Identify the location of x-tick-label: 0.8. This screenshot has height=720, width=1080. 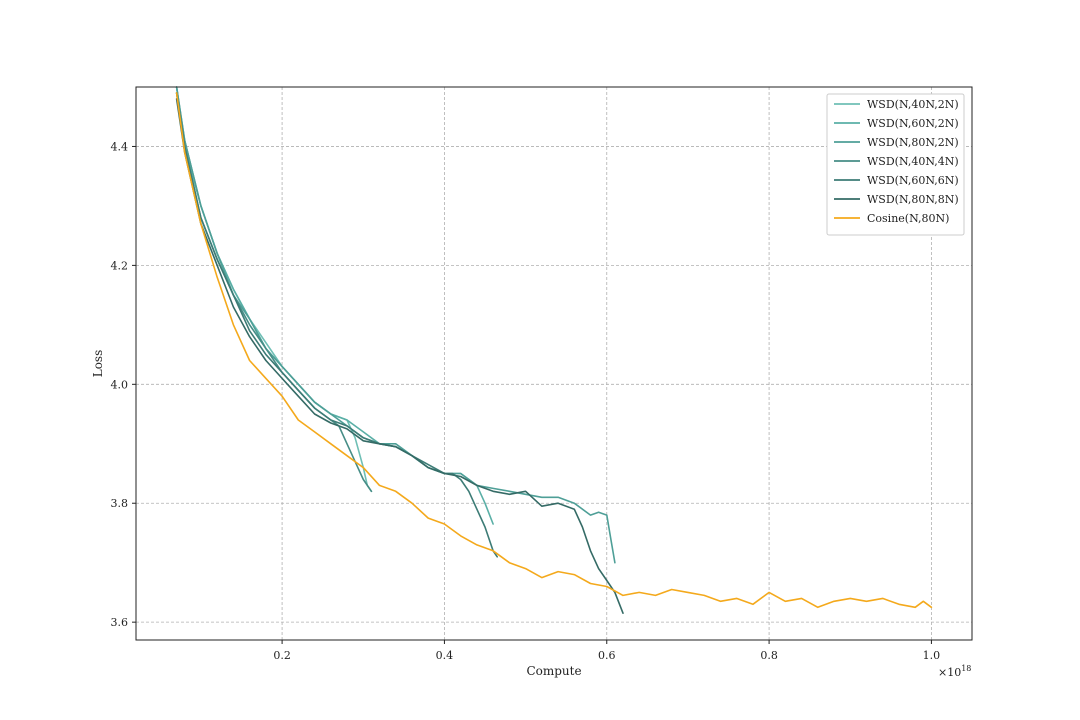
(769, 655).